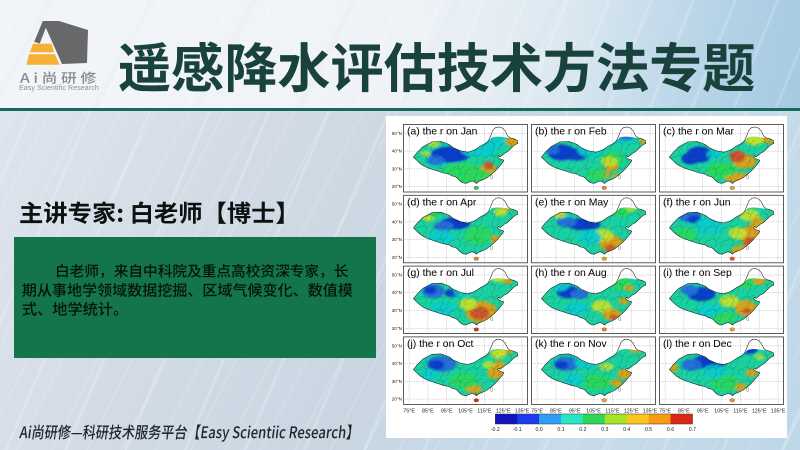 The image size is (800, 450). Describe the element at coordinates (699, 131) in the screenshot. I see `svg-text: (c) the r on Mar` at that location.